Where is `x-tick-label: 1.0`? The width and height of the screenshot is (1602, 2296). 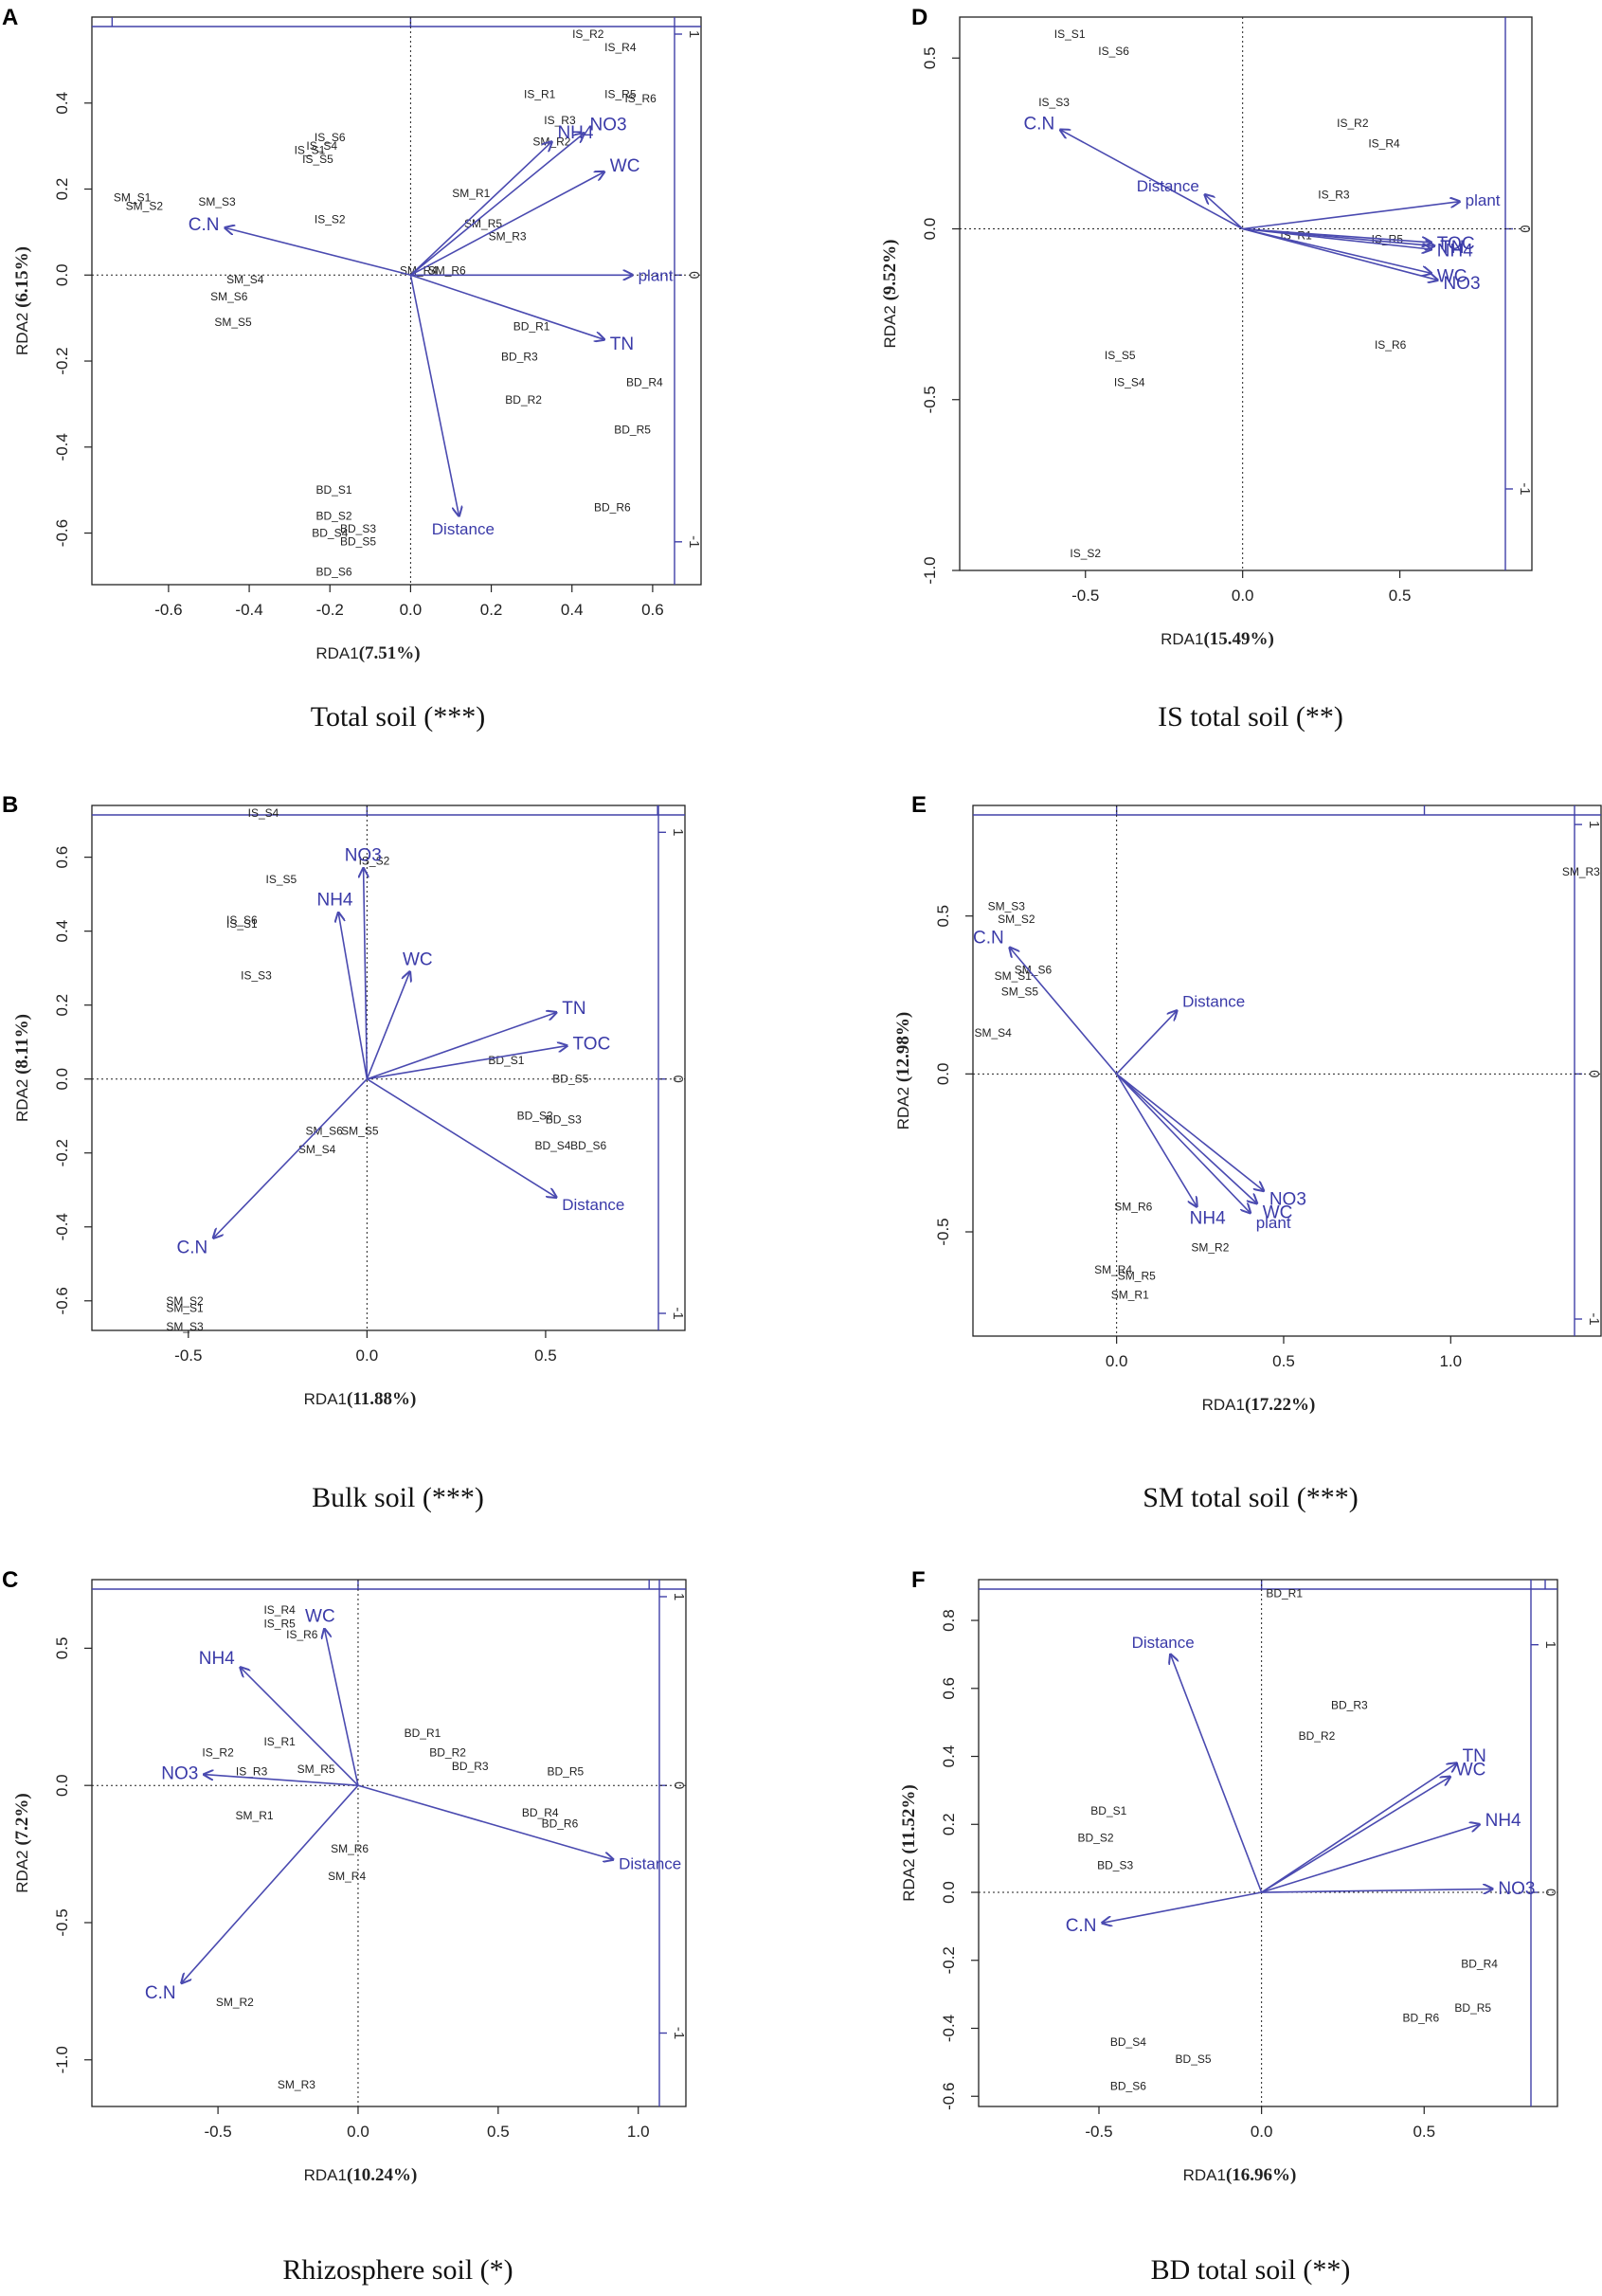 x-tick-label: 1.0 is located at coordinates (1450, 1361).